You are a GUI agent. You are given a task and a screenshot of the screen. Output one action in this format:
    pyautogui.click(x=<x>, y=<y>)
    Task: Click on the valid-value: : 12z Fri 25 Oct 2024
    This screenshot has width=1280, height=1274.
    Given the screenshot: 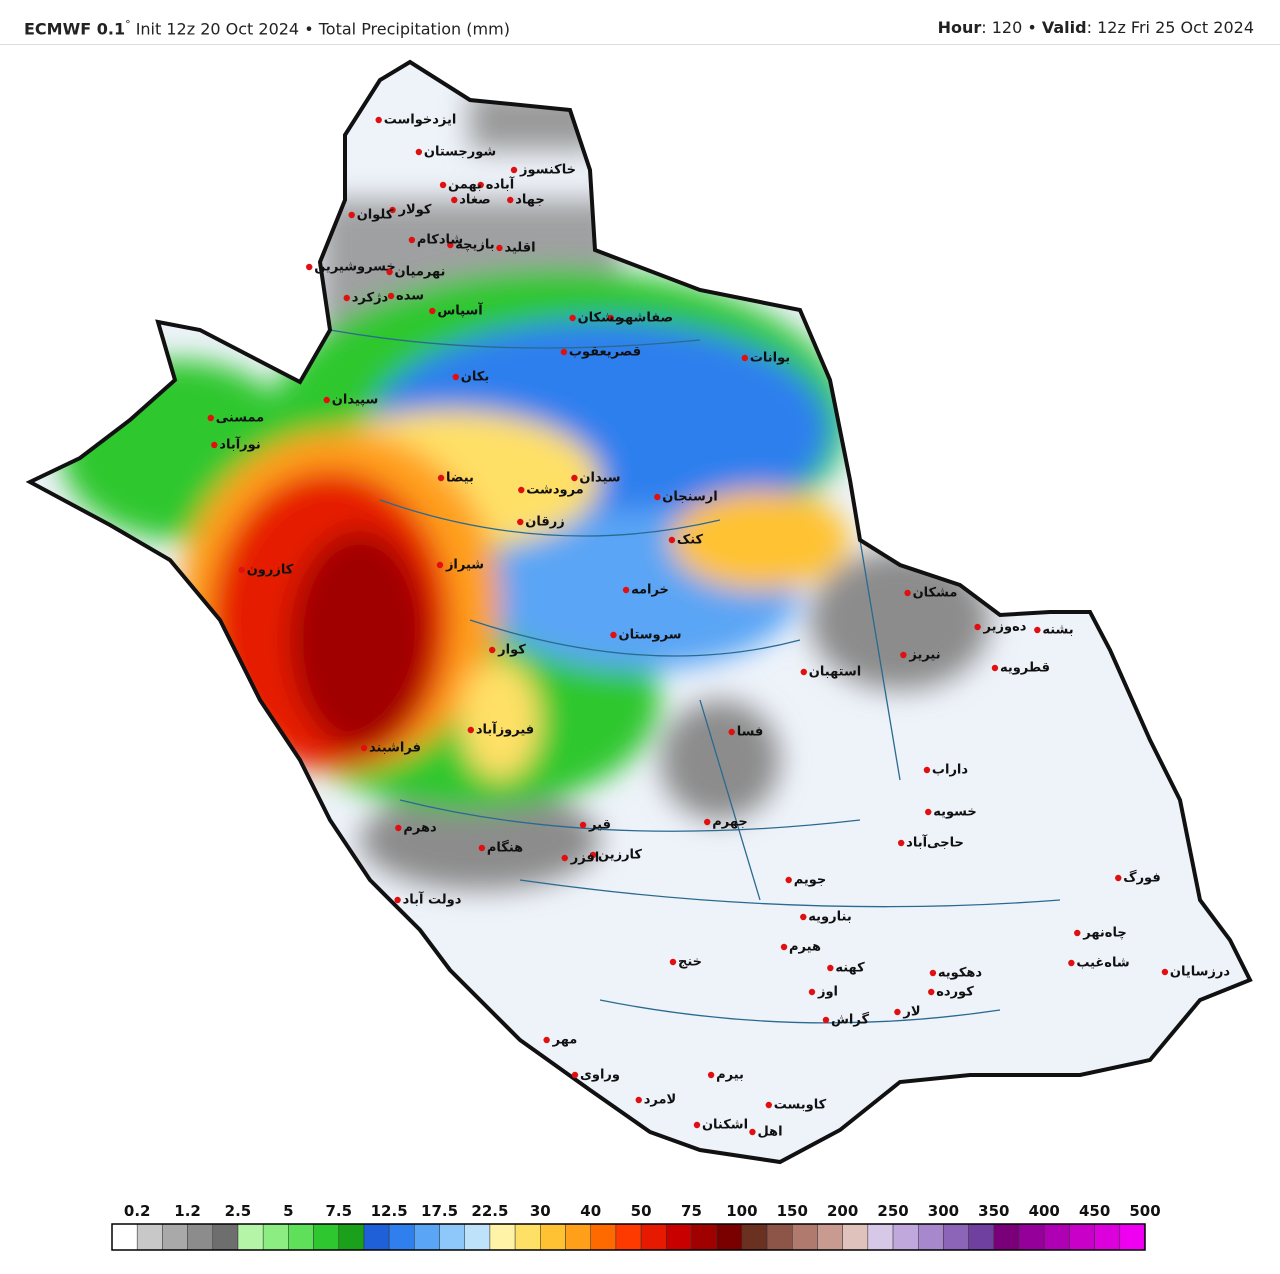 What is the action you would take?
    pyautogui.click(x=1170, y=27)
    